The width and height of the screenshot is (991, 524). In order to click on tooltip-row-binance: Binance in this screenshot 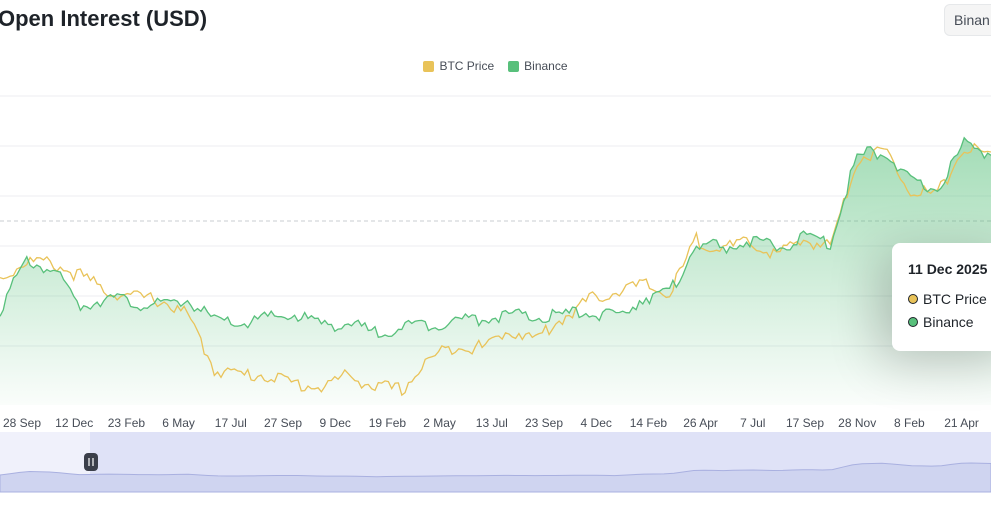, I will do `click(949, 322)`.